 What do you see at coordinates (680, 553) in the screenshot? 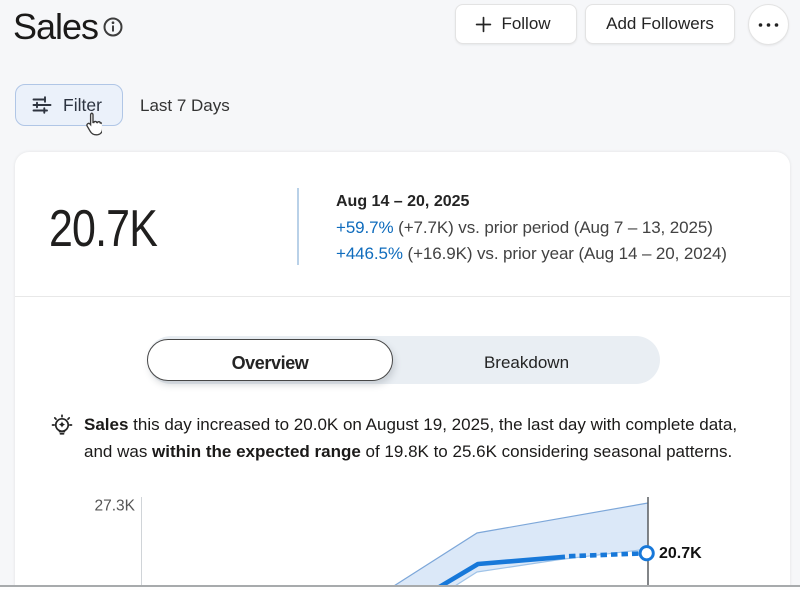
I see `svg-text: 20.7K` at bounding box center [680, 553].